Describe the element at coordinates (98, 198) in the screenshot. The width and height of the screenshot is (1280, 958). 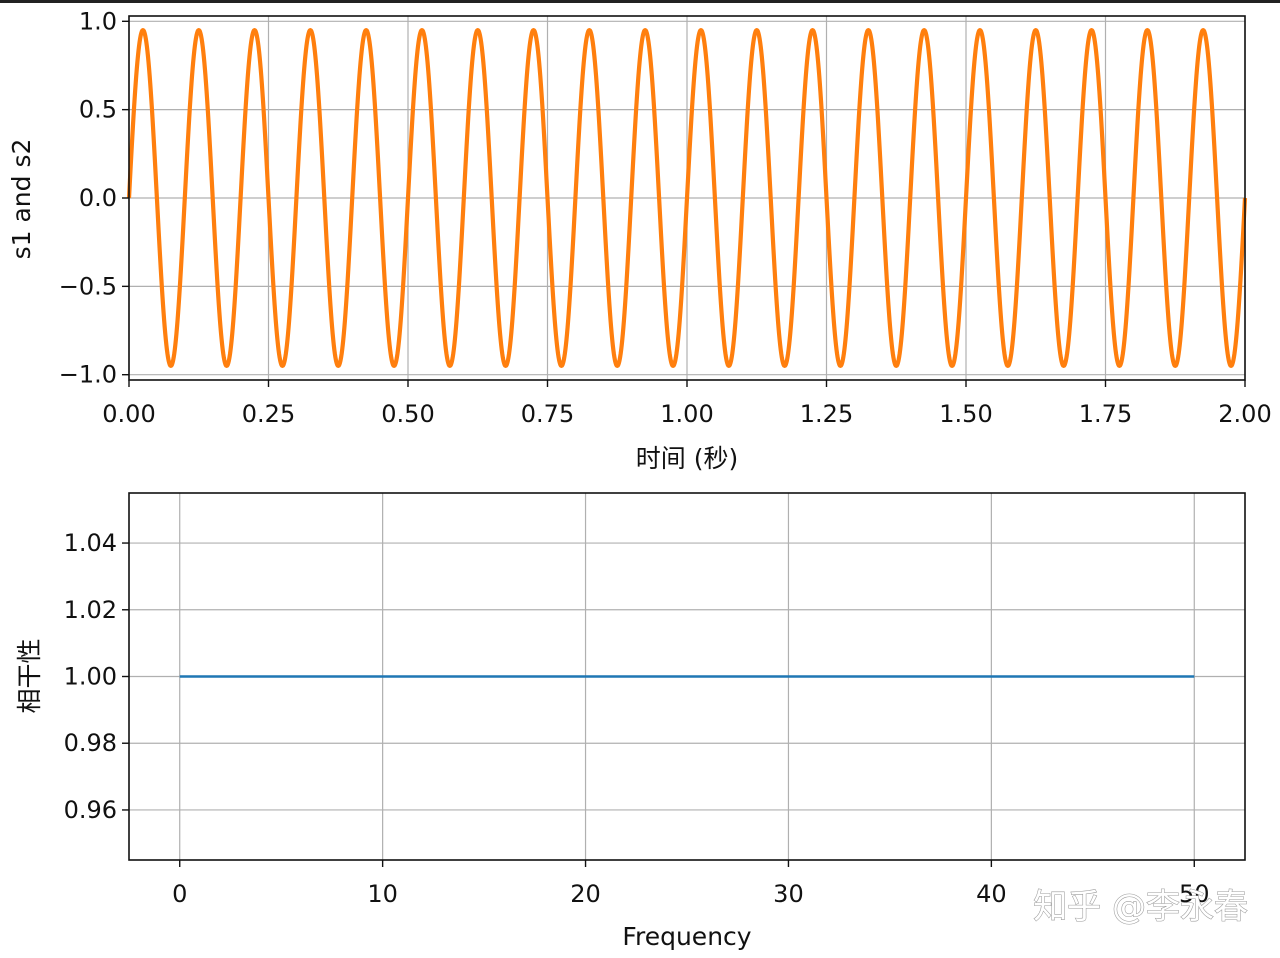
I see `plot-signals-ytick-label-2: 0.0` at that location.